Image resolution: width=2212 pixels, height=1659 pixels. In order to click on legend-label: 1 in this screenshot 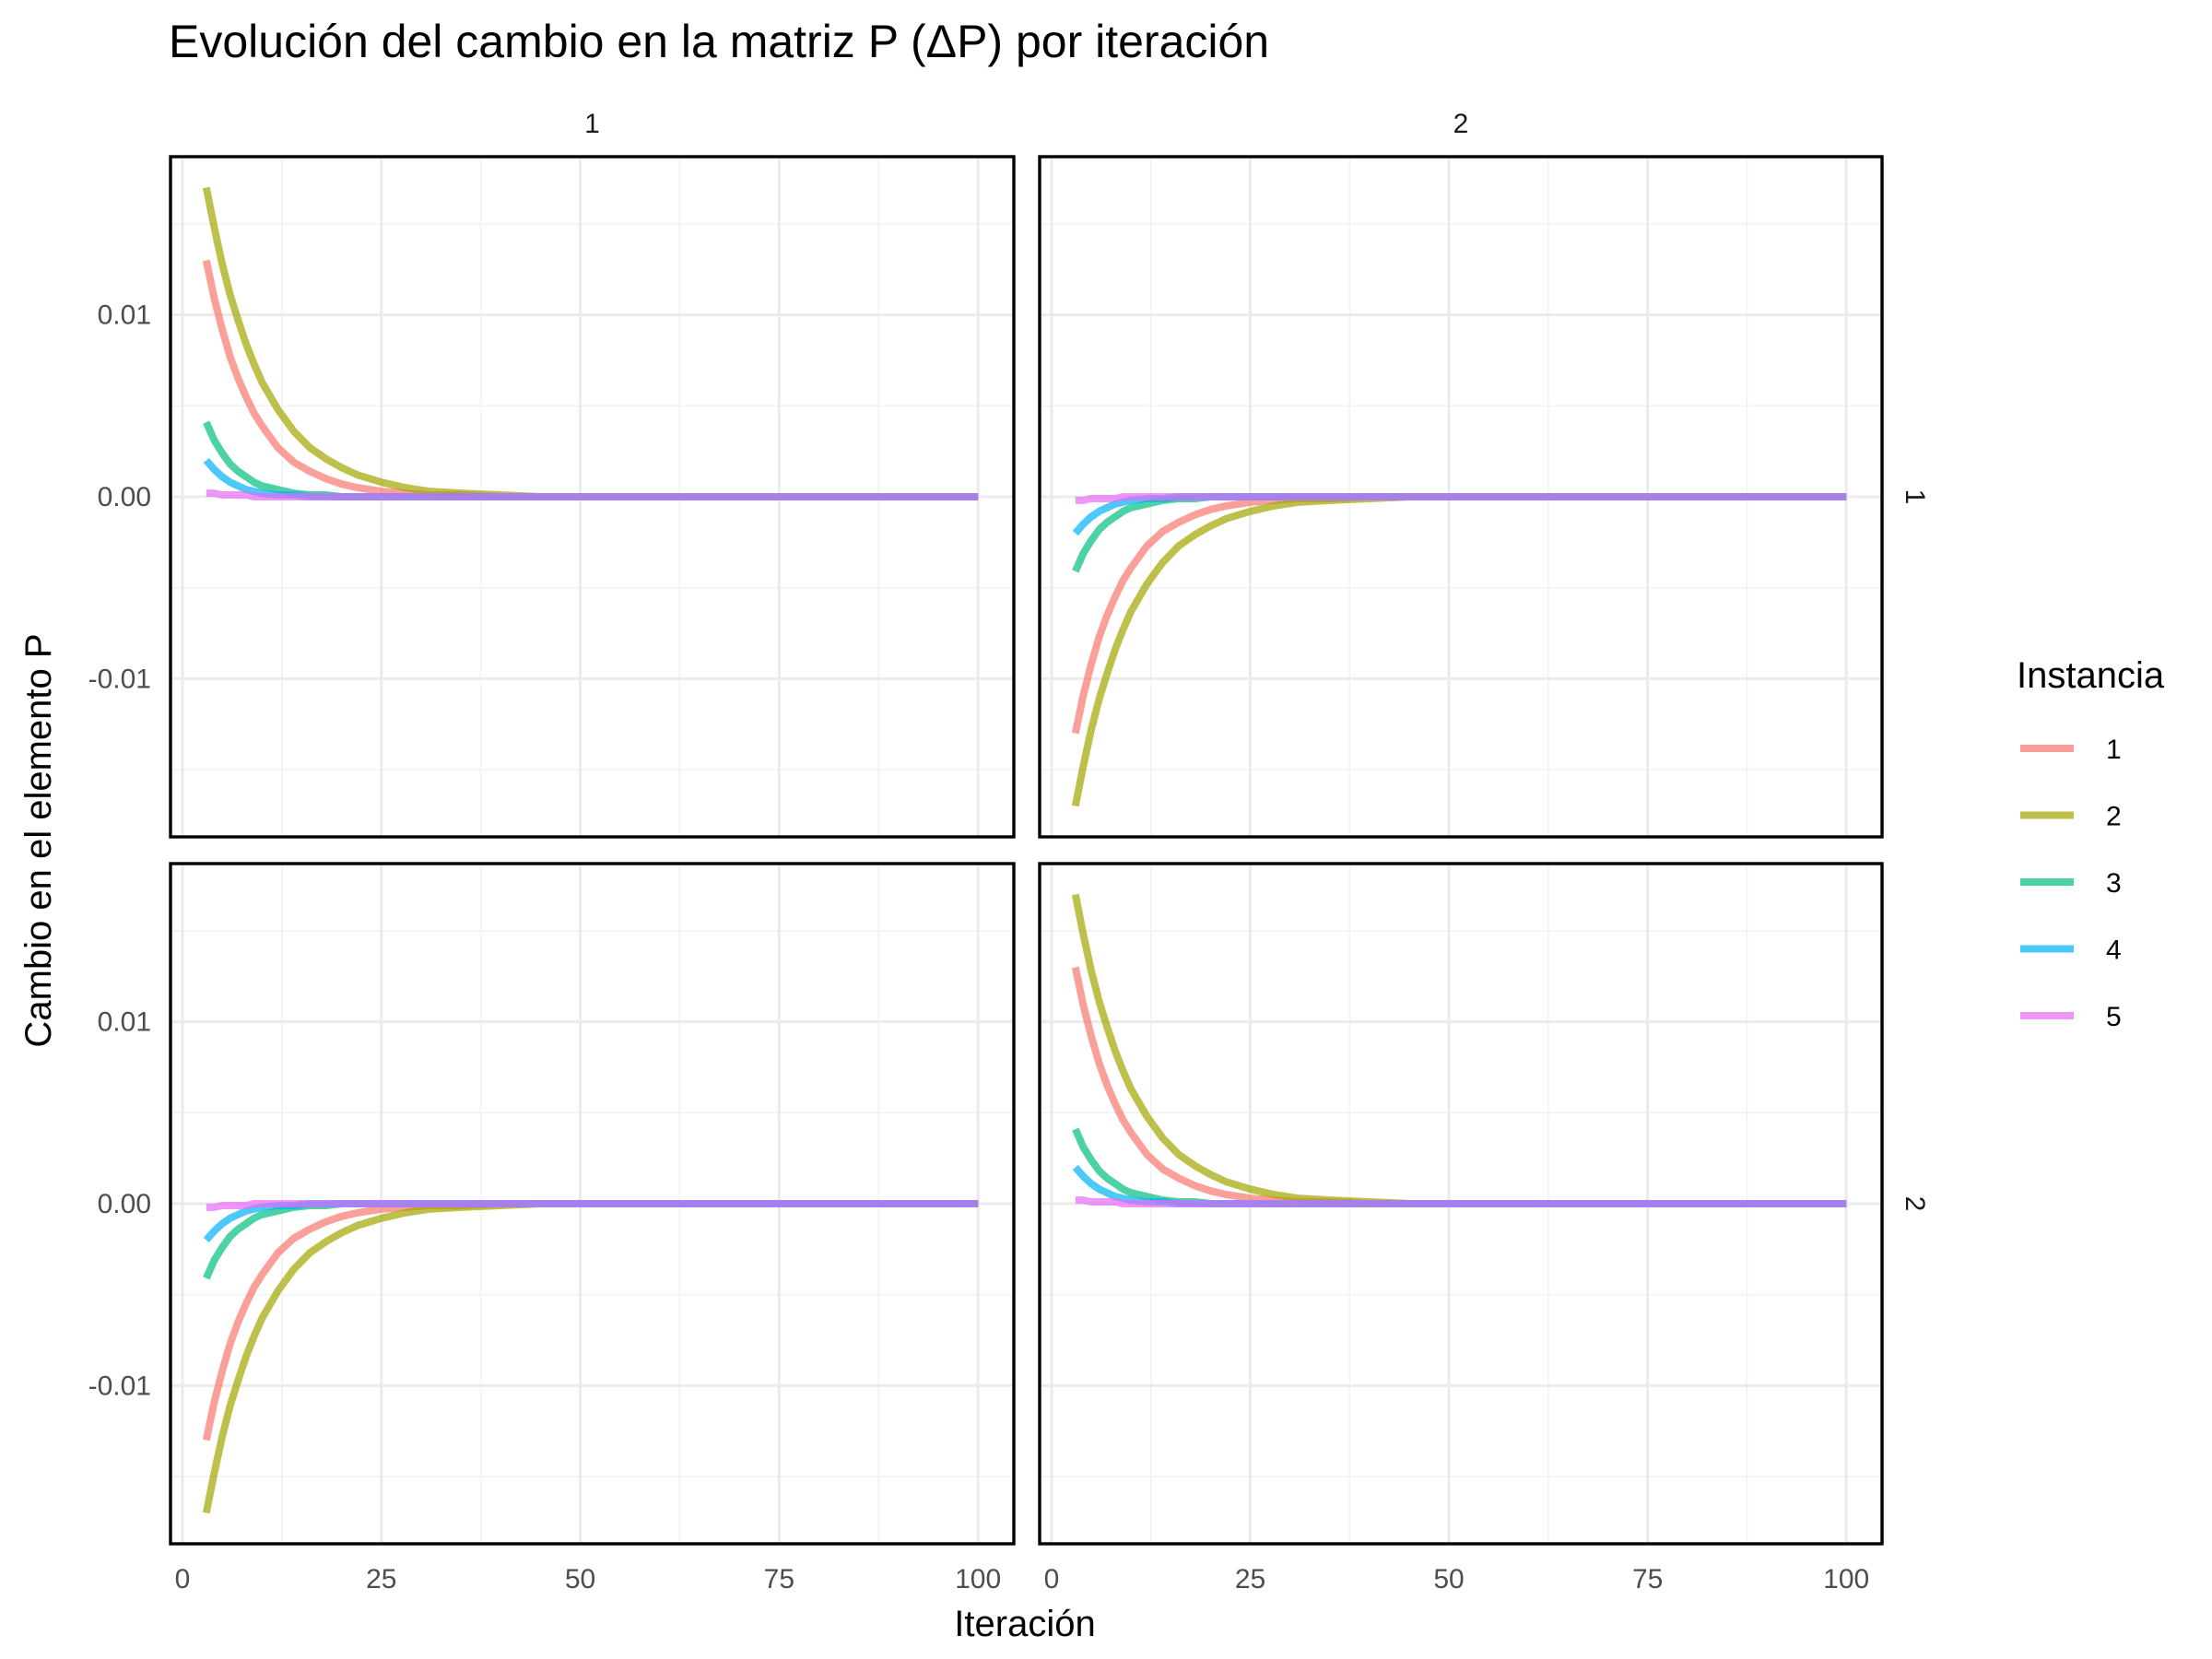, I will do `click(2114, 750)`.